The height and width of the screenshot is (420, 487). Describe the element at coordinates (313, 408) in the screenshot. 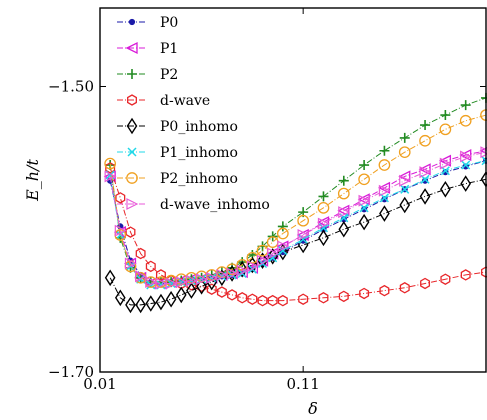

I see `x-axis-label: δ` at that location.